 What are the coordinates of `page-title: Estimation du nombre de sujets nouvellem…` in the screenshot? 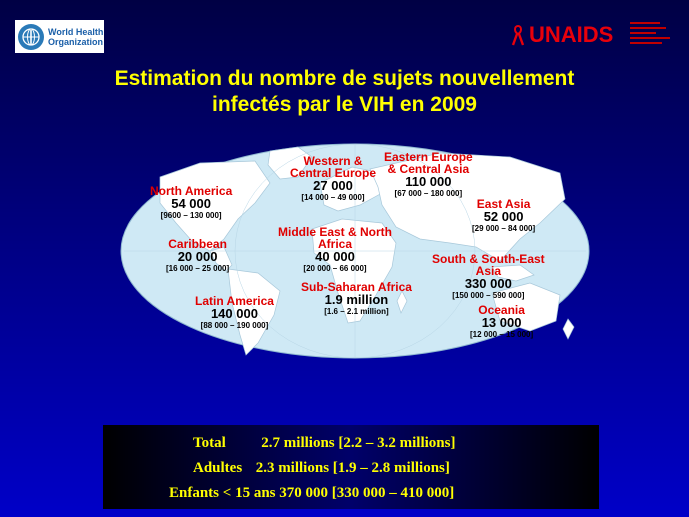 It's located at (344, 92).